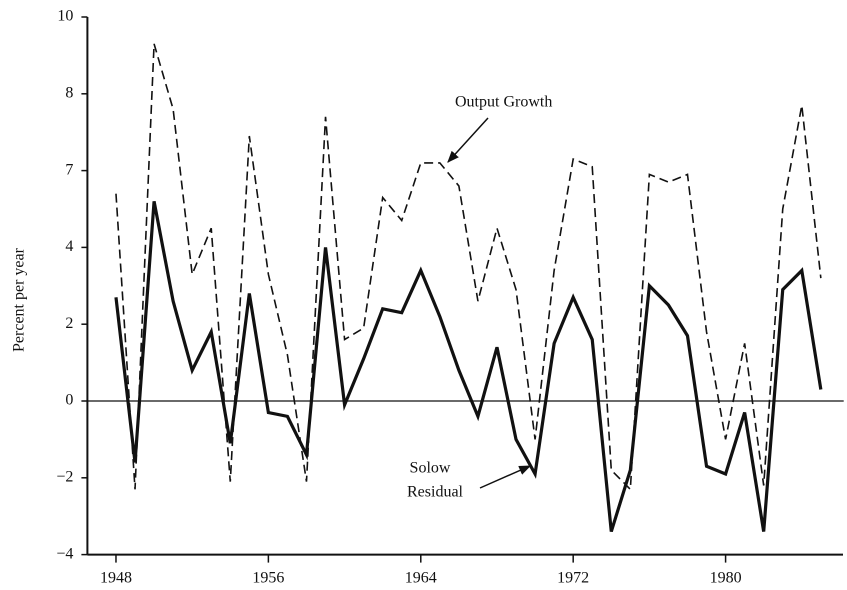 Image resolution: width=847 pixels, height=590 pixels. What do you see at coordinates (268, 577) in the screenshot?
I see `x-tick-label: 1956` at bounding box center [268, 577].